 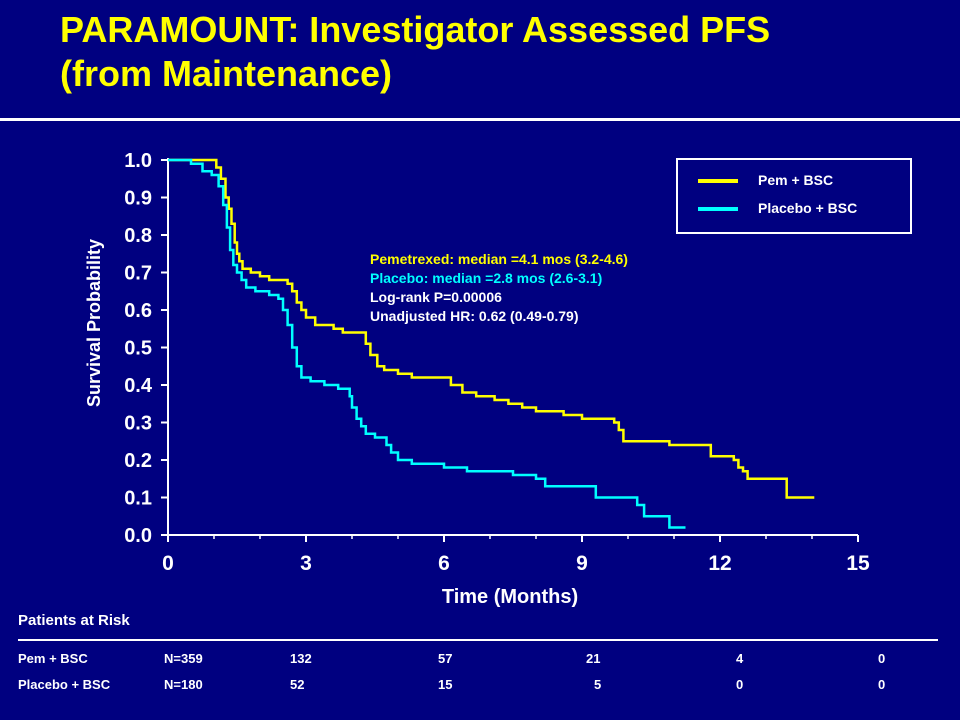 I want to click on annotation-logrank: Log-rank P=0.00006, so click(x=436, y=297).